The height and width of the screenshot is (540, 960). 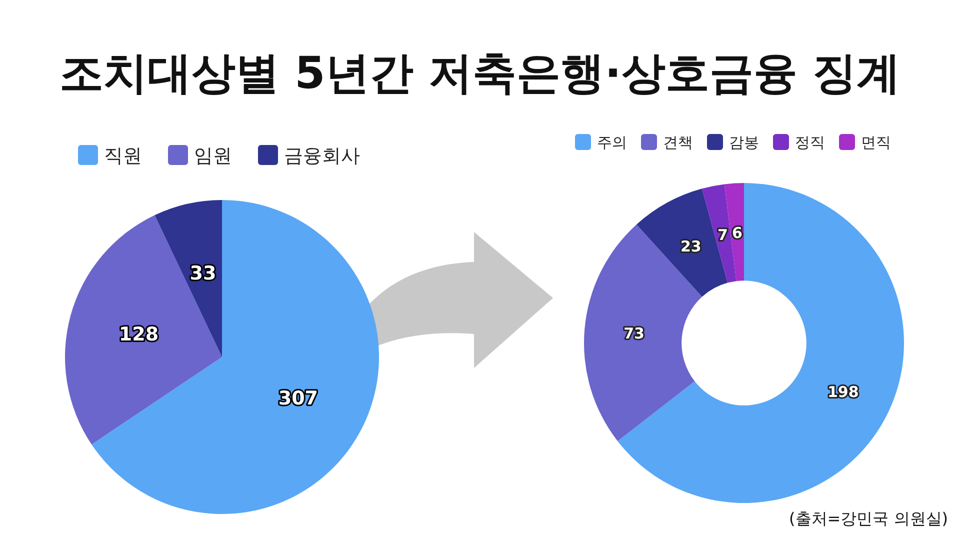 What do you see at coordinates (480, 73) in the screenshot?
I see `text: 조치대상별 5년간 저축은행·상호금융 징계` at bounding box center [480, 73].